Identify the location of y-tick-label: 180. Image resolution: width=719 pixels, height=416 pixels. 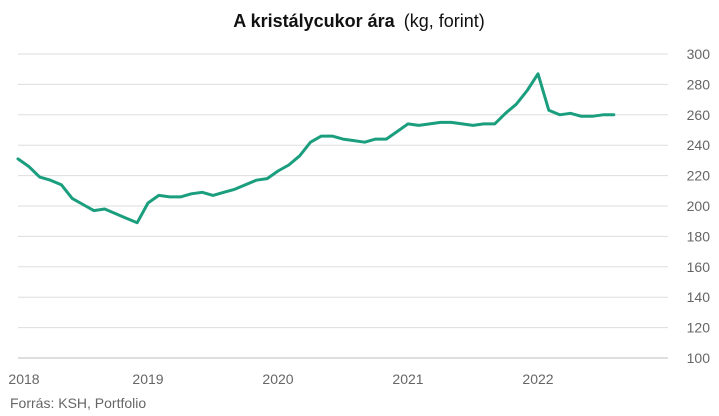
(699, 236).